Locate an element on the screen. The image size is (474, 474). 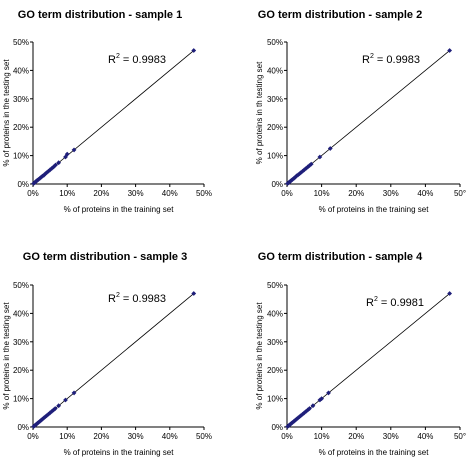
chart-title: GO term distribution - sample 1 is located at coordinates (100, 15).